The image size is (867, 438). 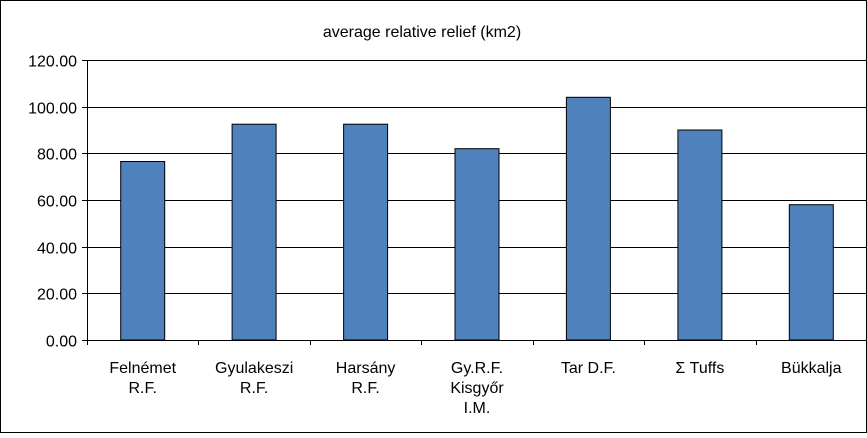 What do you see at coordinates (366, 378) in the screenshot?
I see `x-tick-label: Harsány R.F.` at bounding box center [366, 378].